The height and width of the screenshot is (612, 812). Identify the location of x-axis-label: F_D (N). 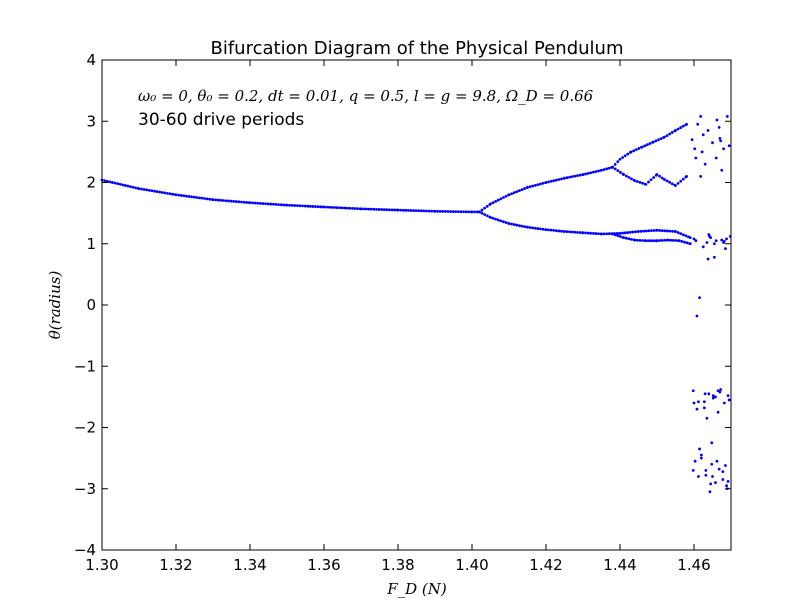
(416, 589).